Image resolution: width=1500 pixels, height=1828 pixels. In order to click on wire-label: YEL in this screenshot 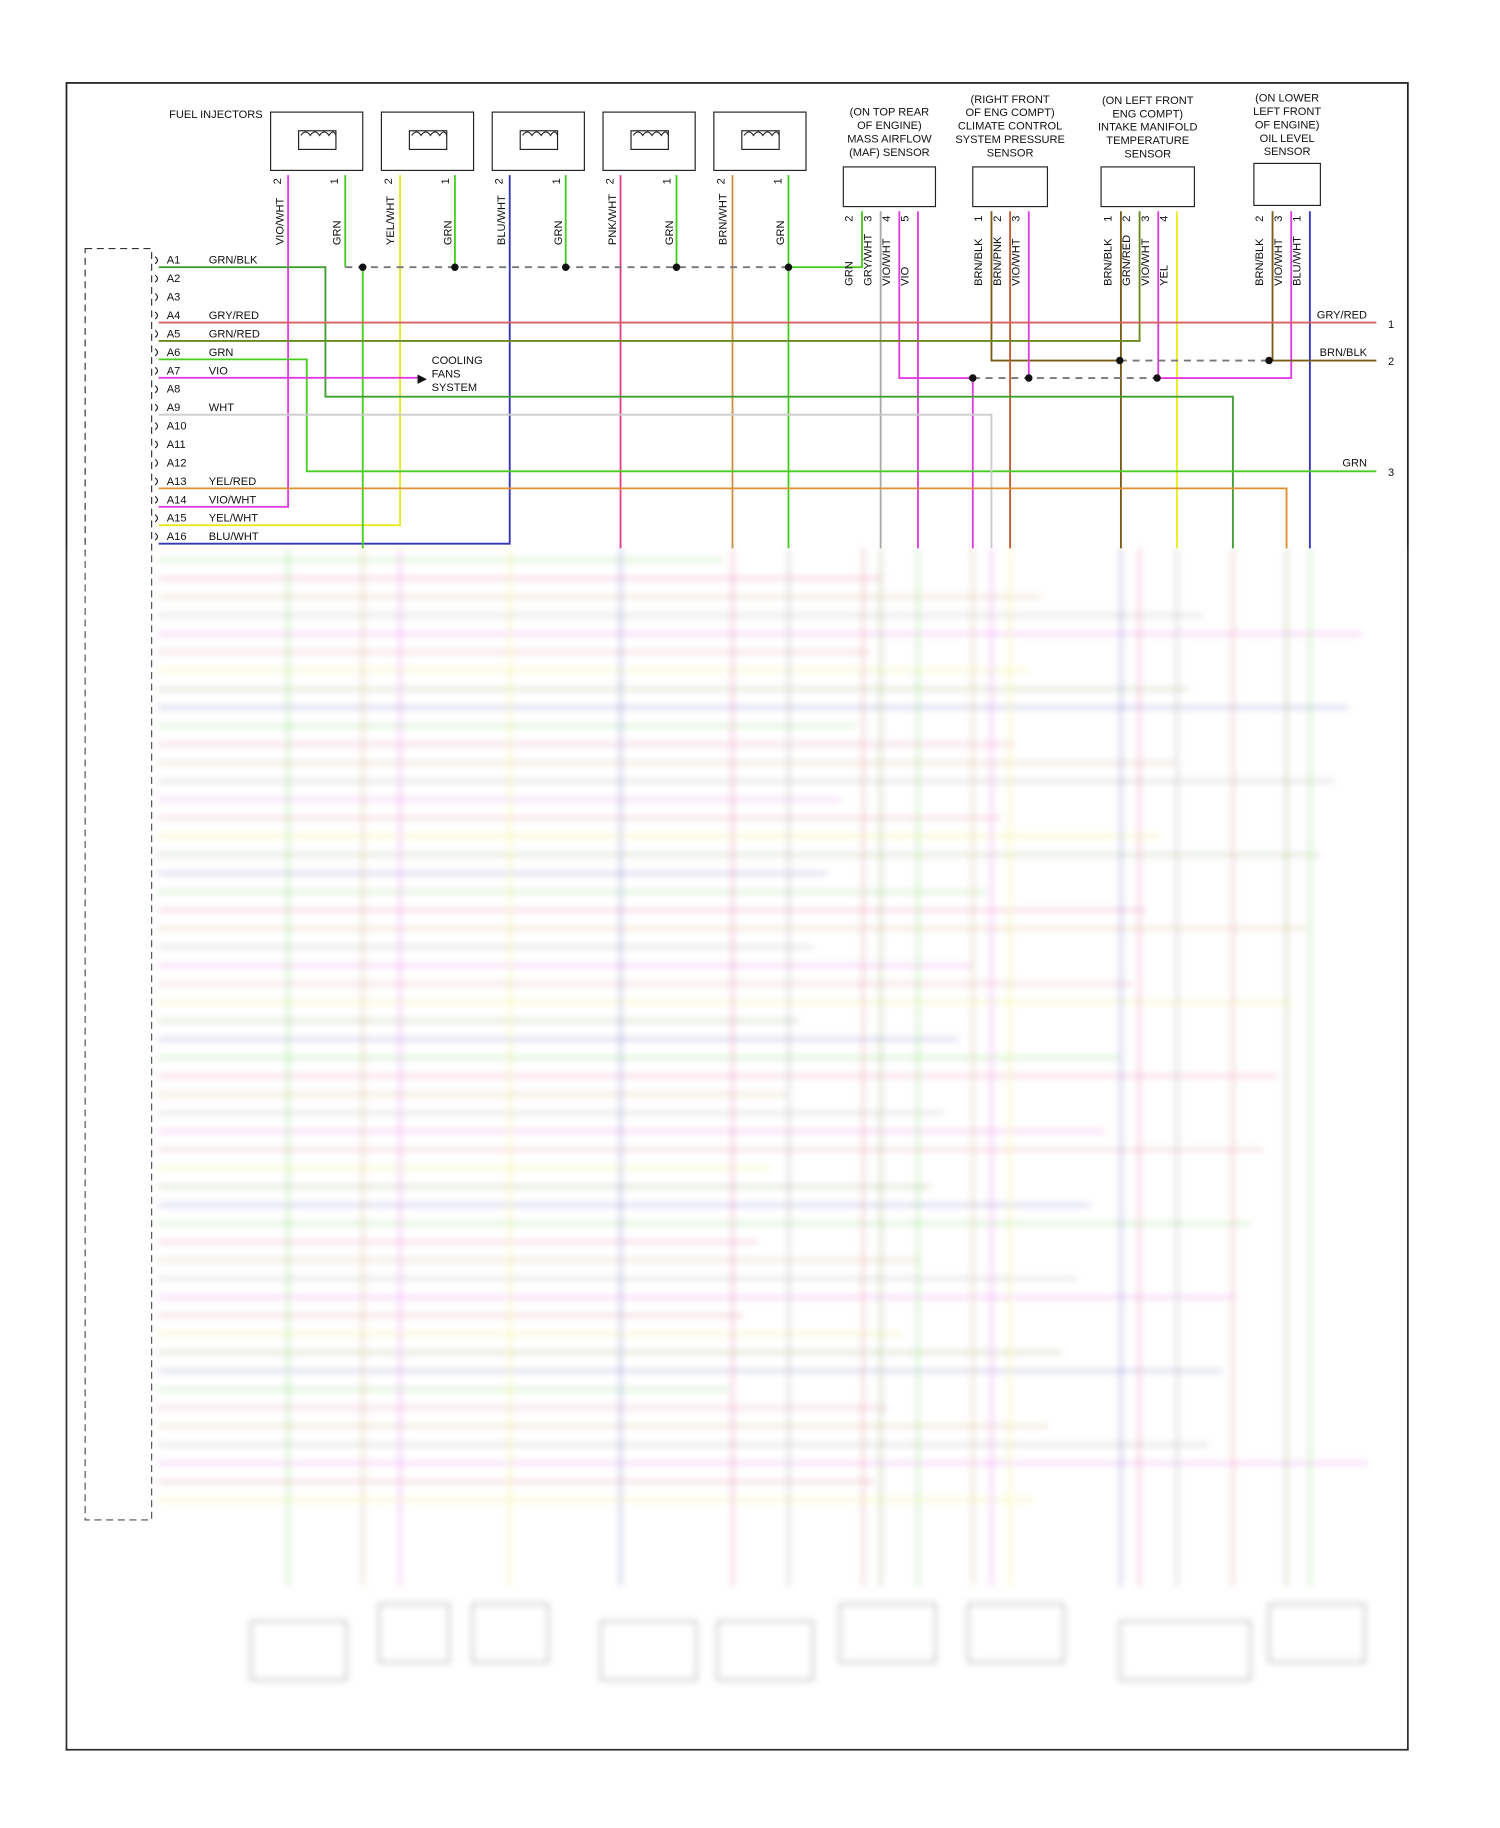, I will do `click(1165, 275)`.